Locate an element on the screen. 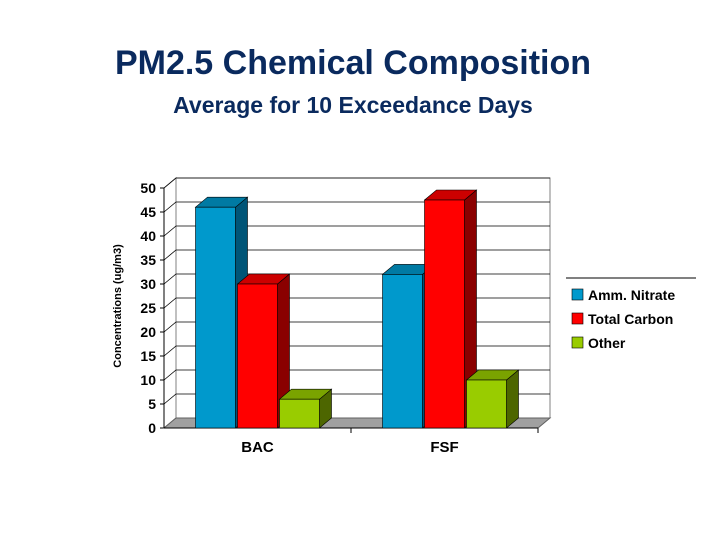  gridline is located at coordinates (356, 183).